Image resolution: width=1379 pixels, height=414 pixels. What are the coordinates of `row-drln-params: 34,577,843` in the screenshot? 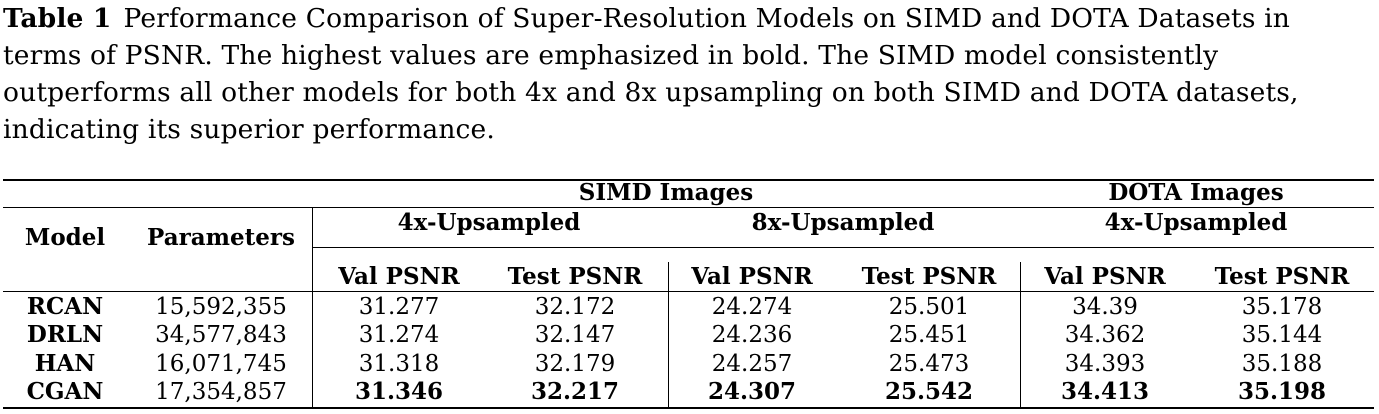 It's located at (221, 335).